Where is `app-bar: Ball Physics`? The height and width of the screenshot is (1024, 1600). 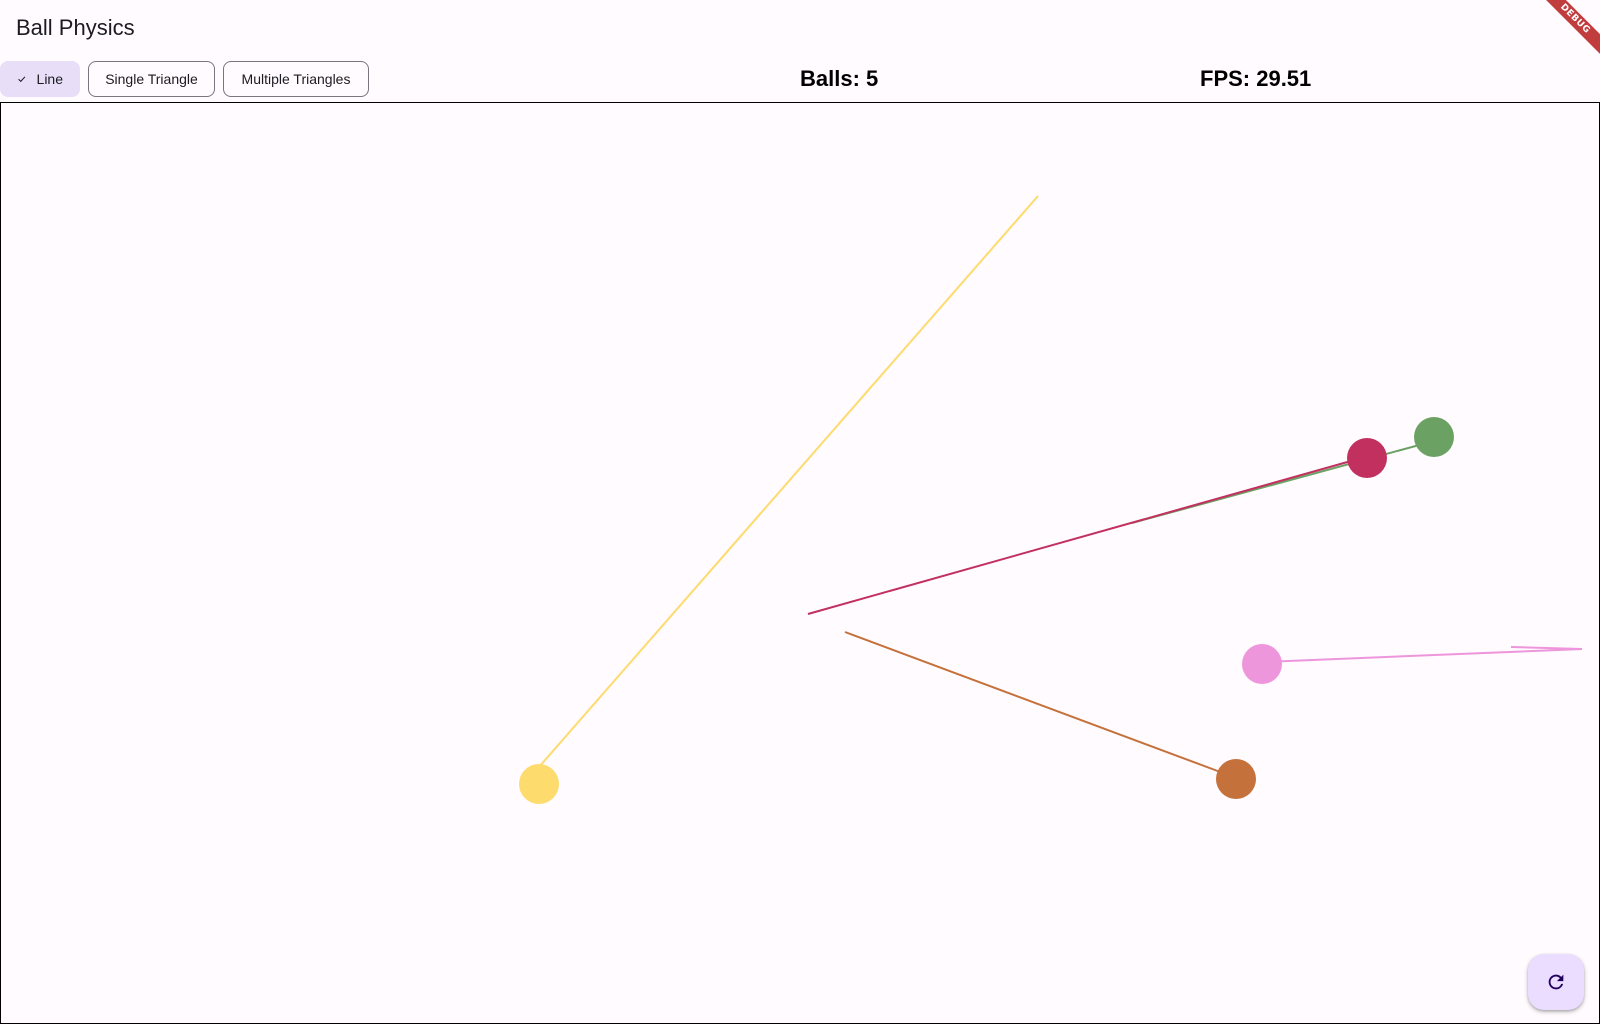
app-bar: Ball Physics is located at coordinates (800, 28).